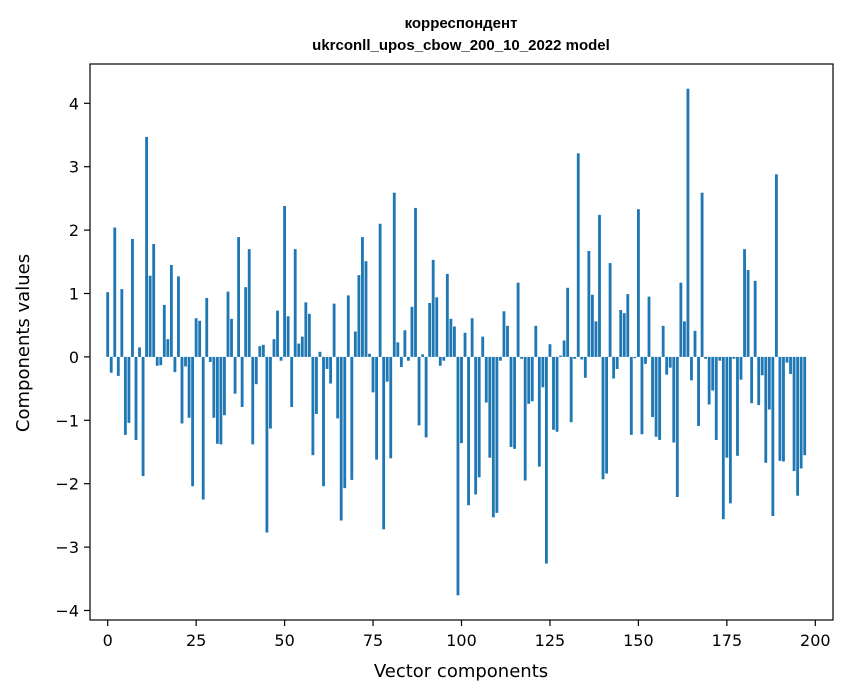 The image size is (847, 696). What do you see at coordinates (74, 167) in the screenshot?
I see `y-tick-label: 3` at bounding box center [74, 167].